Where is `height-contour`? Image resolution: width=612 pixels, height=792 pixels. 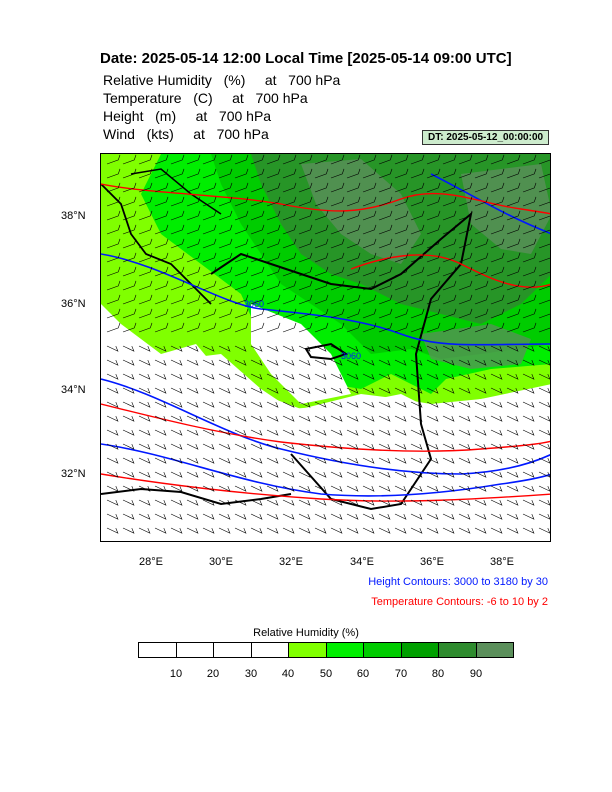
height-contour is located at coordinates (325, 299).